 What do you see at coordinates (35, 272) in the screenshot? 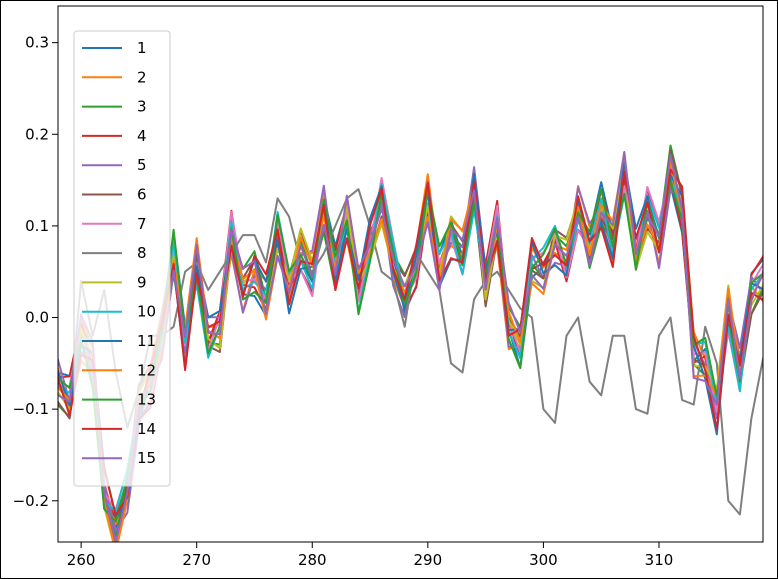
I see `y-axis: 0.3 0.2 0.1 0.0 −0.1 −0.2` at bounding box center [35, 272].